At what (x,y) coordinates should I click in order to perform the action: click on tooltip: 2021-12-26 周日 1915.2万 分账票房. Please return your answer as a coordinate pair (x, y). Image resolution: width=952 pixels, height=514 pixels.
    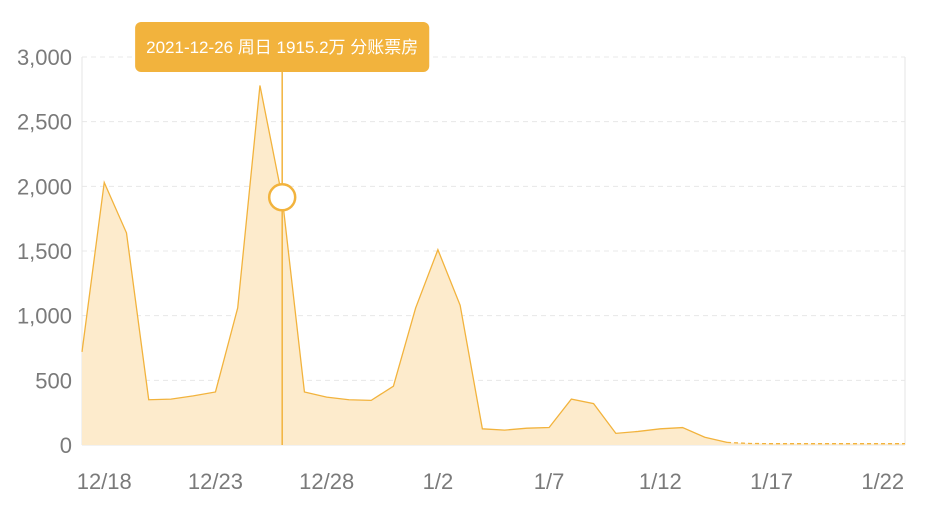
    Looking at the image, I should click on (282, 47).